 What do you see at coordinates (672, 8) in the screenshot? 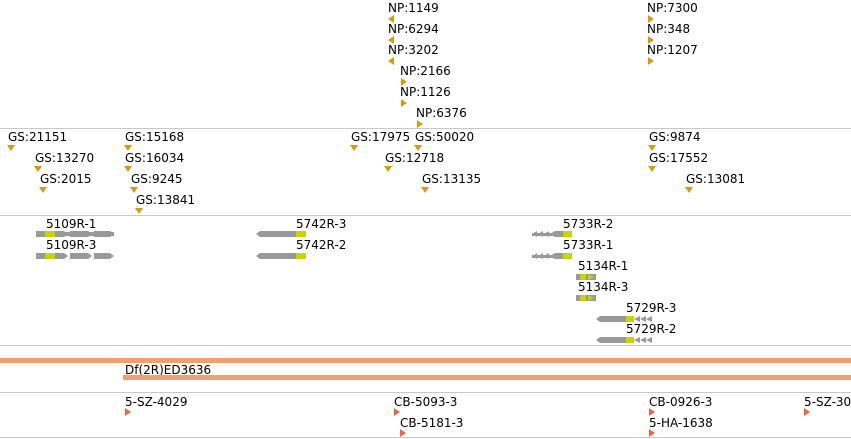
I see `np-label-7300: NP:7300` at bounding box center [672, 8].